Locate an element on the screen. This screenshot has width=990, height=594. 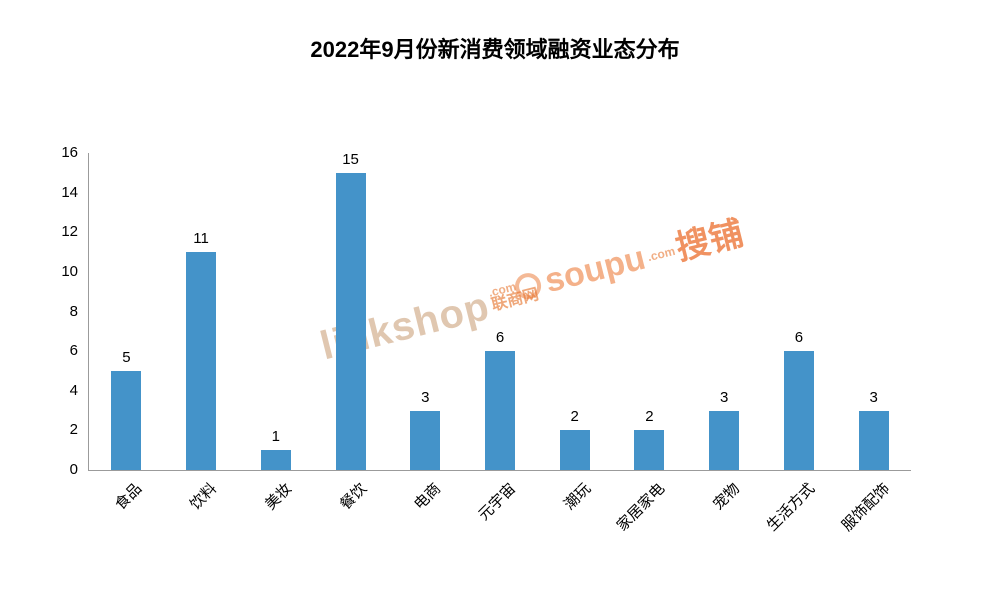
x-axis-label: 宠物 is located at coordinates (727, 497).